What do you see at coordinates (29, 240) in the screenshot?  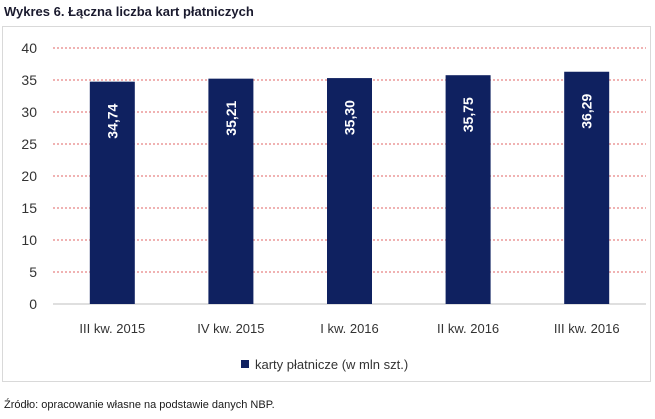 I see `y-tick-label: 10` at bounding box center [29, 240].